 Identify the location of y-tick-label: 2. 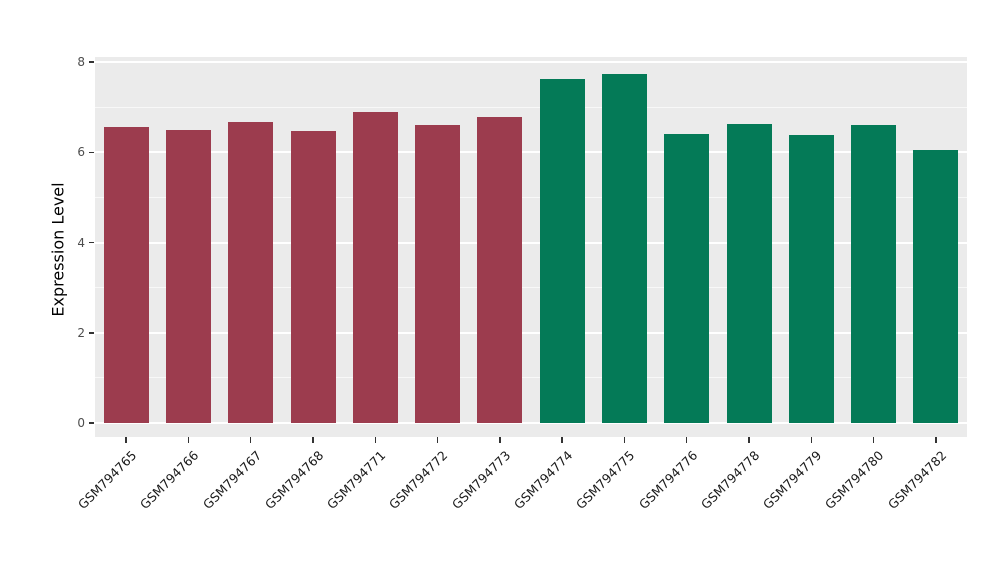
(81, 332).